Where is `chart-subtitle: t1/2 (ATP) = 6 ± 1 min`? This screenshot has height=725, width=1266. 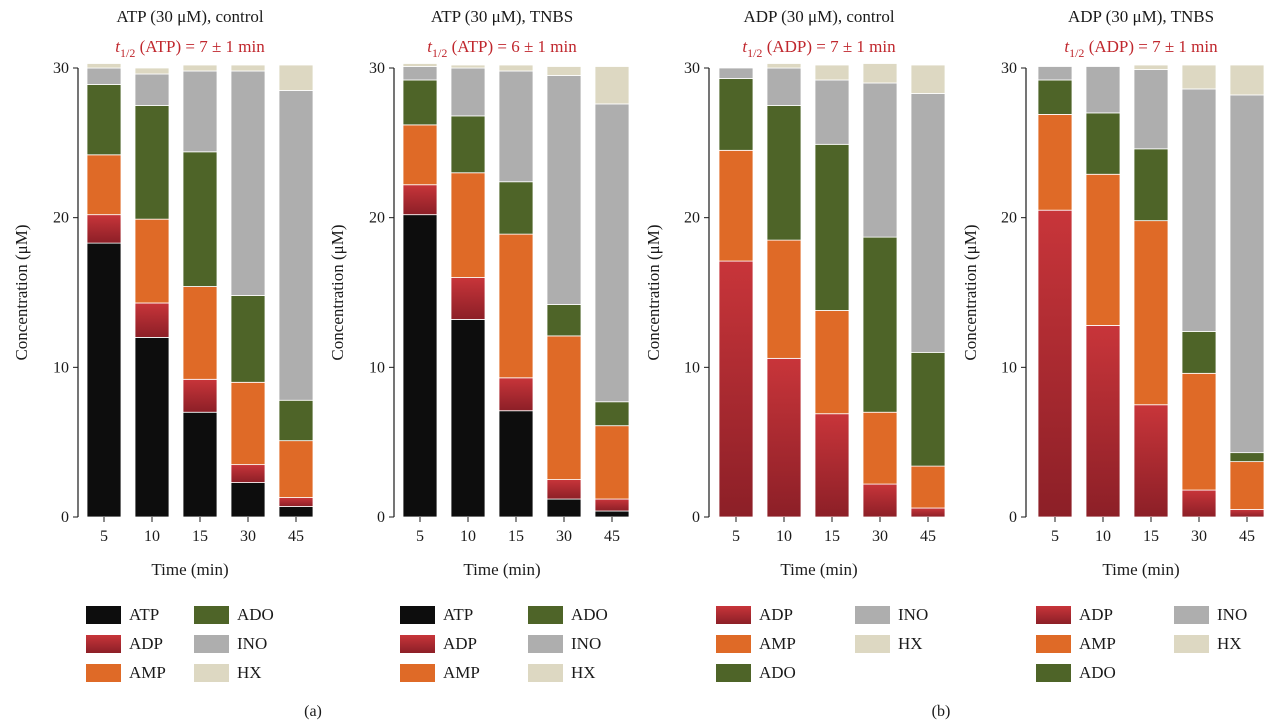 chart-subtitle: t1/2 (ATP) = 6 ± 1 min is located at coordinates (502, 48).